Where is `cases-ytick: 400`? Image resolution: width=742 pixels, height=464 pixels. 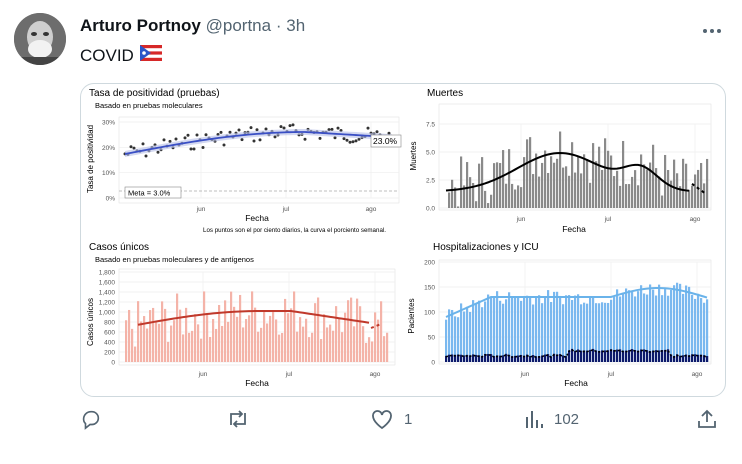
cases-ytick: 400 is located at coordinates (109, 343).